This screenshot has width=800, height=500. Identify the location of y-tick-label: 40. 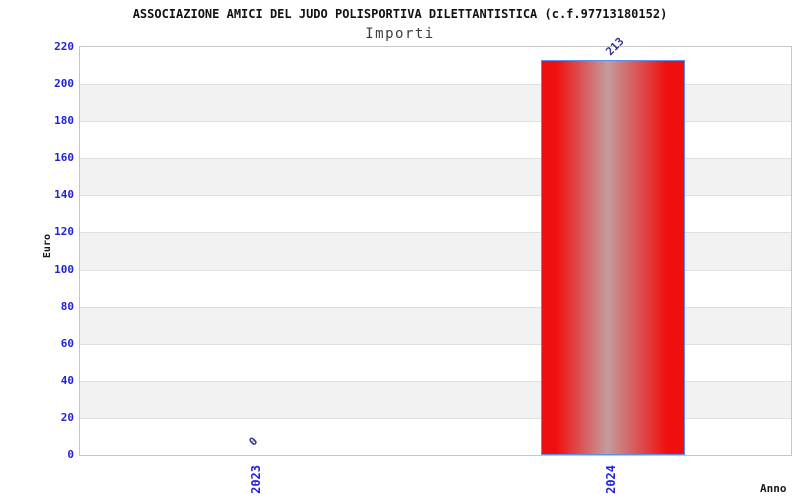
(67, 380).